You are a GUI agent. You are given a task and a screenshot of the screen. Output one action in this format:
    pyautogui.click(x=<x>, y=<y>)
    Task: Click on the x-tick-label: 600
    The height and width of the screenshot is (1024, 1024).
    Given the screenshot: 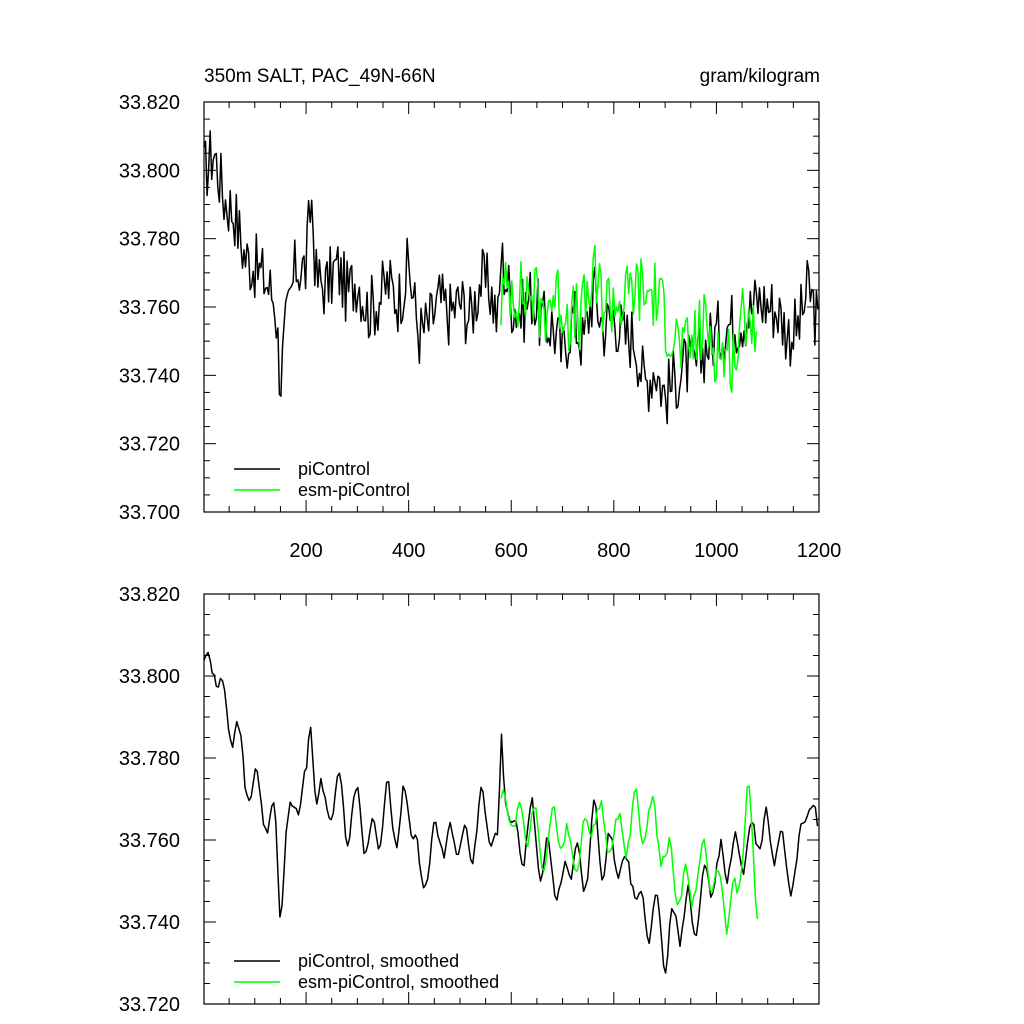 What is the action you would take?
    pyautogui.click(x=511, y=551)
    